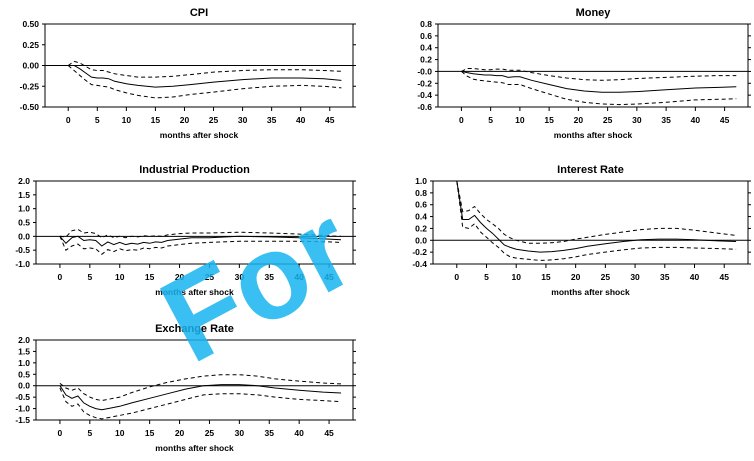 The image size is (754, 461). I want to click on y-tick-label: -0.6, so click(424, 107).